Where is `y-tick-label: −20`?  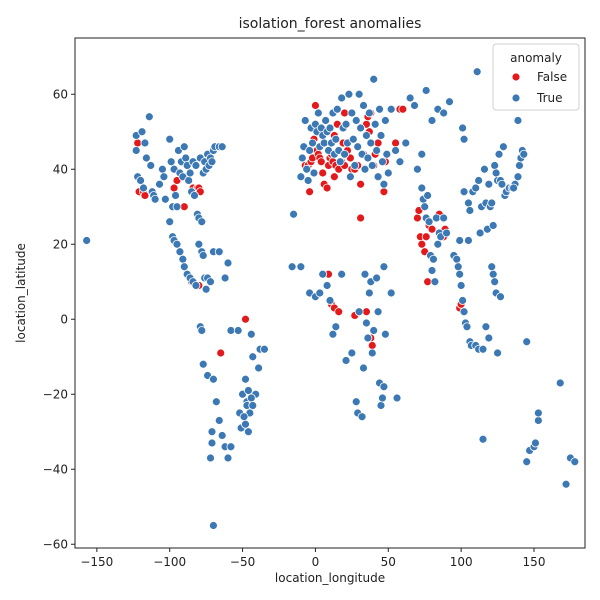
y-tick-label: −20 is located at coordinates (55, 394).